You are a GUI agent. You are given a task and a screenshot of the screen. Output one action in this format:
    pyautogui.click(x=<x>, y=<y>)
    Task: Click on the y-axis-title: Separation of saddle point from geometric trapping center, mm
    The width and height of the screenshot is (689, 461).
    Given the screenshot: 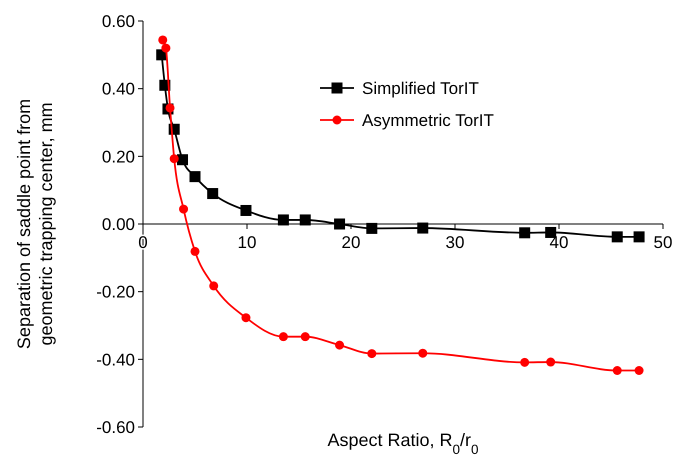 What is the action you would take?
    pyautogui.click(x=35, y=224)
    